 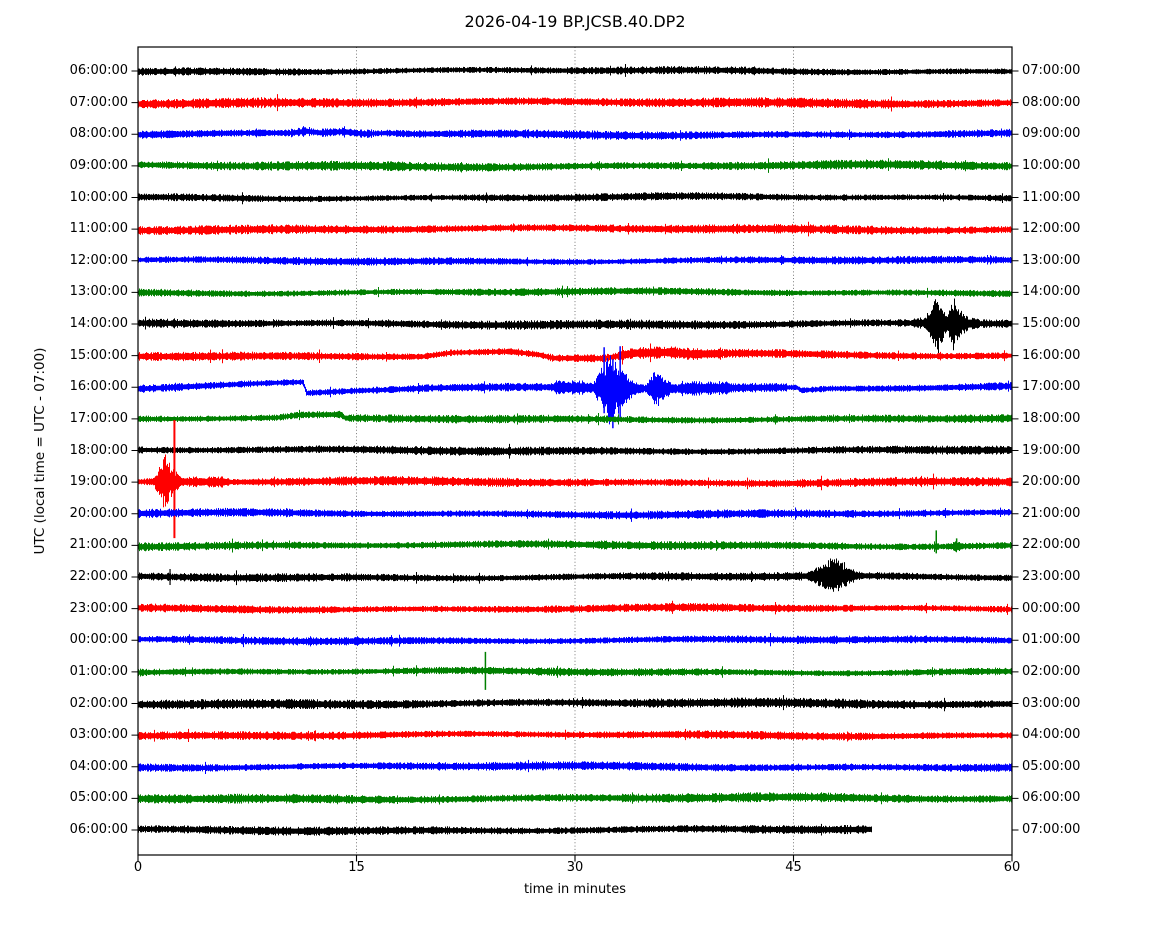 I want to click on utc-time-label: 18:00:00, so click(x=98, y=450).